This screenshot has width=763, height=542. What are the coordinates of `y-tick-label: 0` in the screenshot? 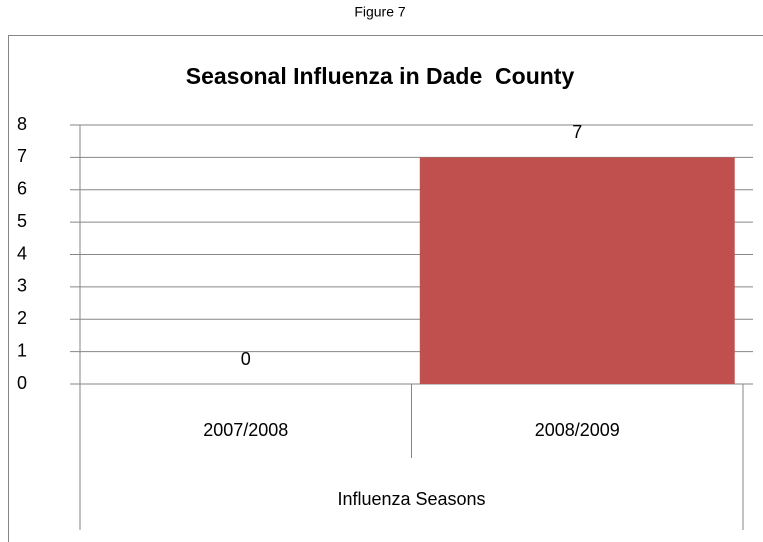 It's located at (22, 383).